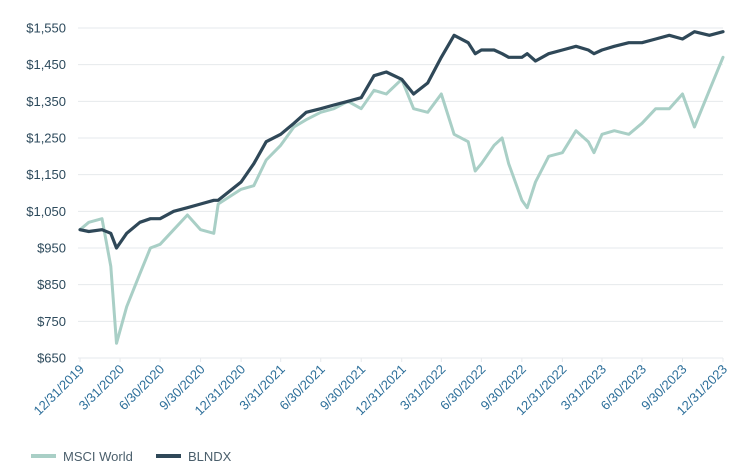 The height and width of the screenshot is (464, 743). I want to click on y-tick-label: $1,050, so click(46, 211).